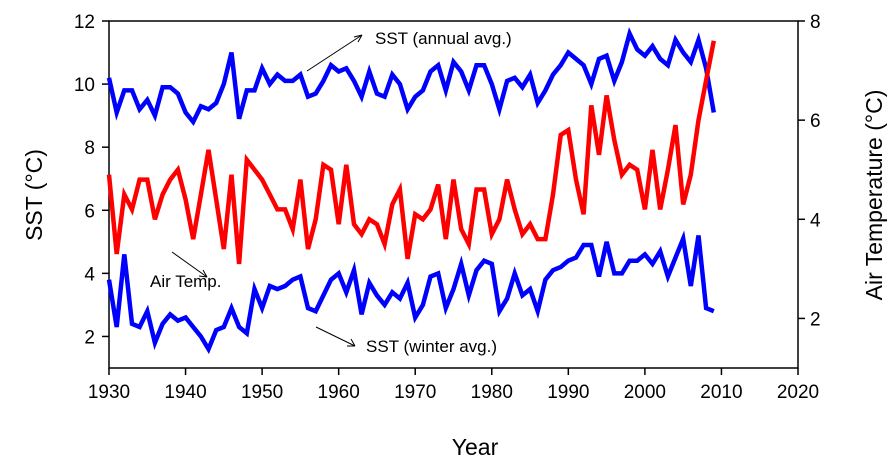 The image size is (893, 472). I want to click on x-tick-label: 1940, so click(185, 392).